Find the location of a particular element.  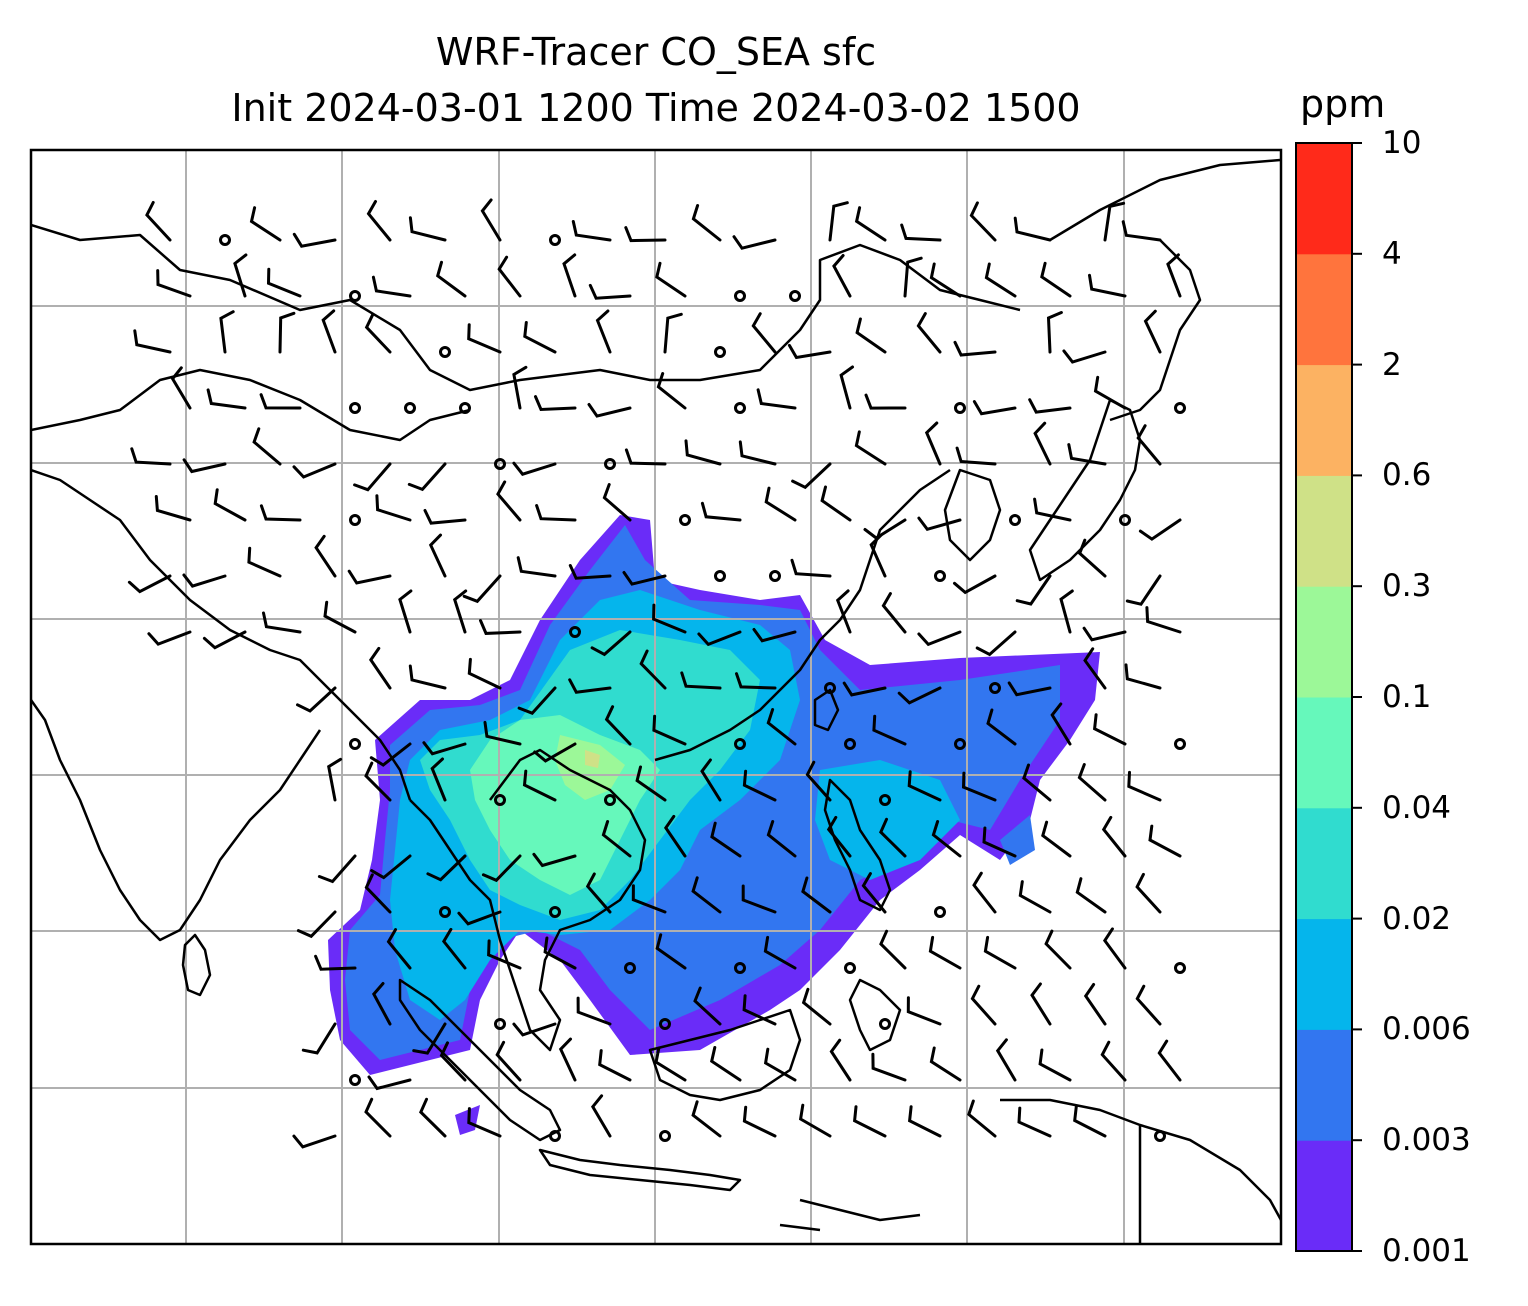

china-coast is located at coordinates (802, 615).